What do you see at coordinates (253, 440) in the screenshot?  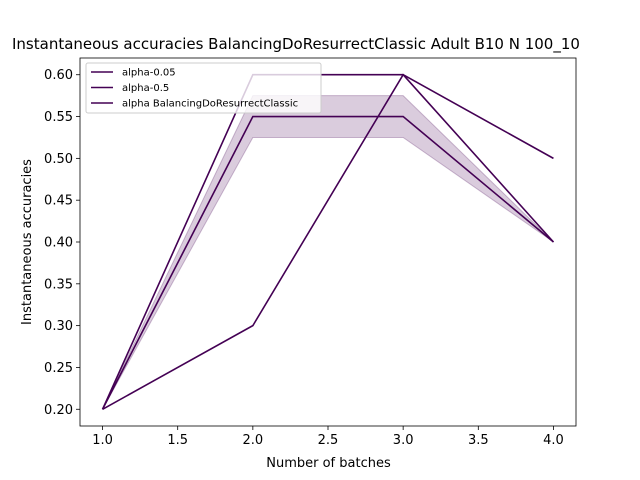 I see `x-tick-label: 2.0` at bounding box center [253, 440].